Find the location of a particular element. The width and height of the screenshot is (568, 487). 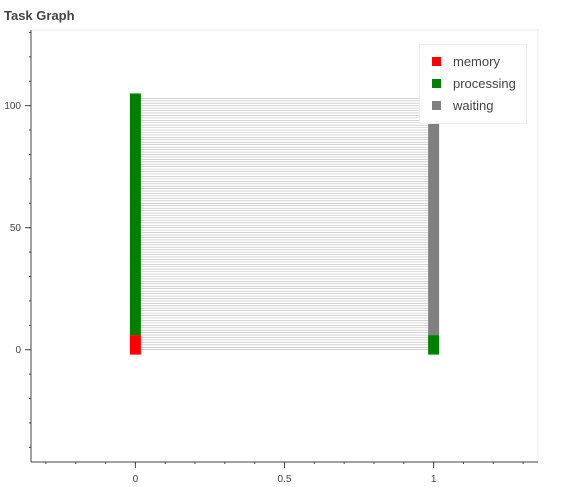

legend-item-memory: memory is located at coordinates (466, 61).